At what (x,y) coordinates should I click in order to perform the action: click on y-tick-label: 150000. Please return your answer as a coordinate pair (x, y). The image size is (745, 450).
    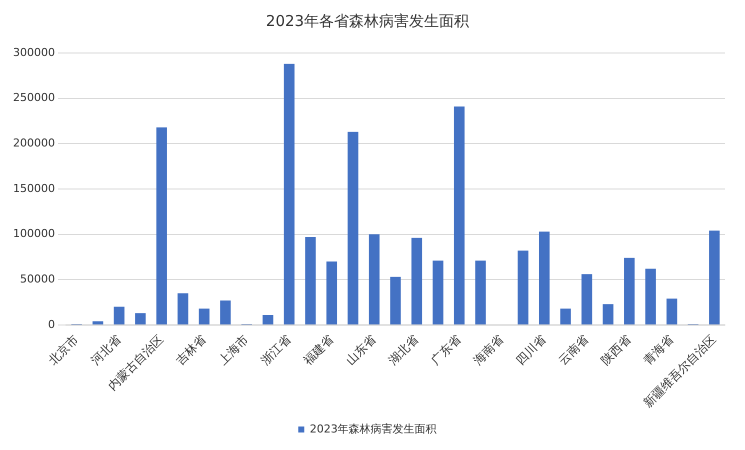
    Looking at the image, I should click on (33, 188).